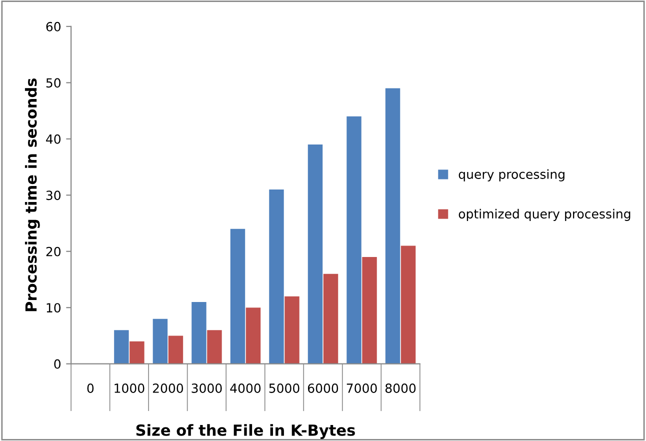 The height and width of the screenshot is (441, 646). What do you see at coordinates (361, 388) in the screenshot?
I see `x-tick-label: 7000` at bounding box center [361, 388].